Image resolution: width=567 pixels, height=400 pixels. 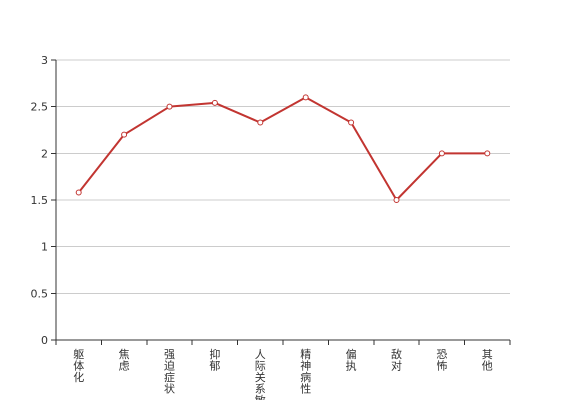 What do you see at coordinates (396, 360) in the screenshot?
I see `x-tick-label: 敌对` at bounding box center [396, 360].